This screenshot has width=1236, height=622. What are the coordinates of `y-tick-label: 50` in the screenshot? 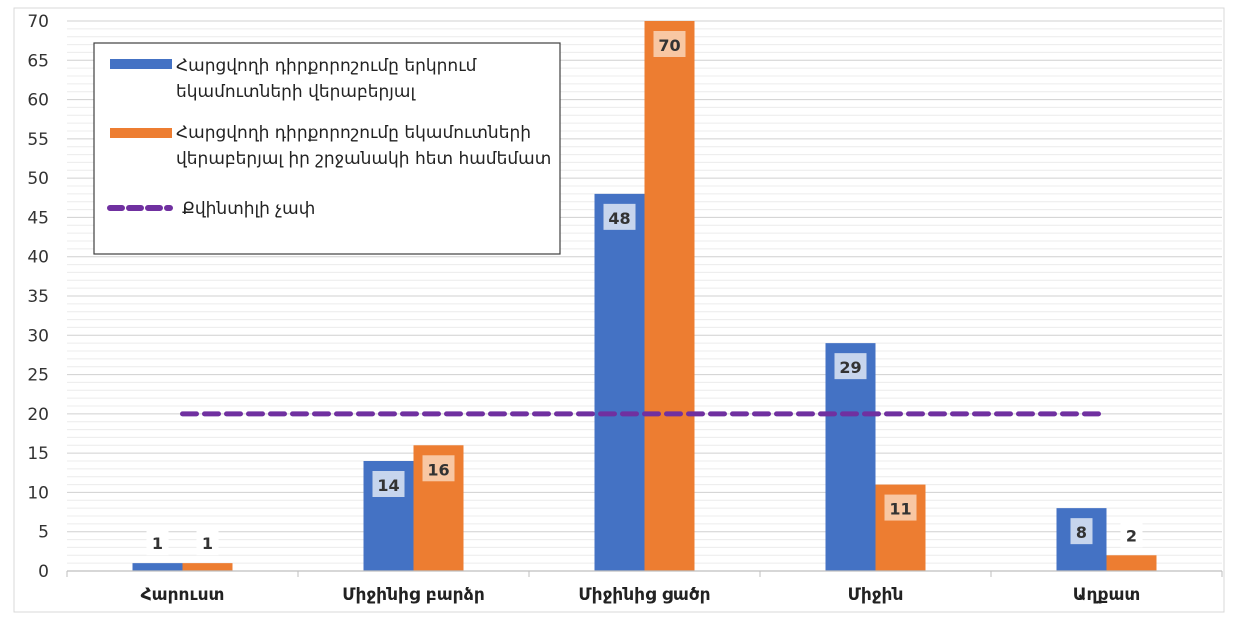 It's located at (38, 179).